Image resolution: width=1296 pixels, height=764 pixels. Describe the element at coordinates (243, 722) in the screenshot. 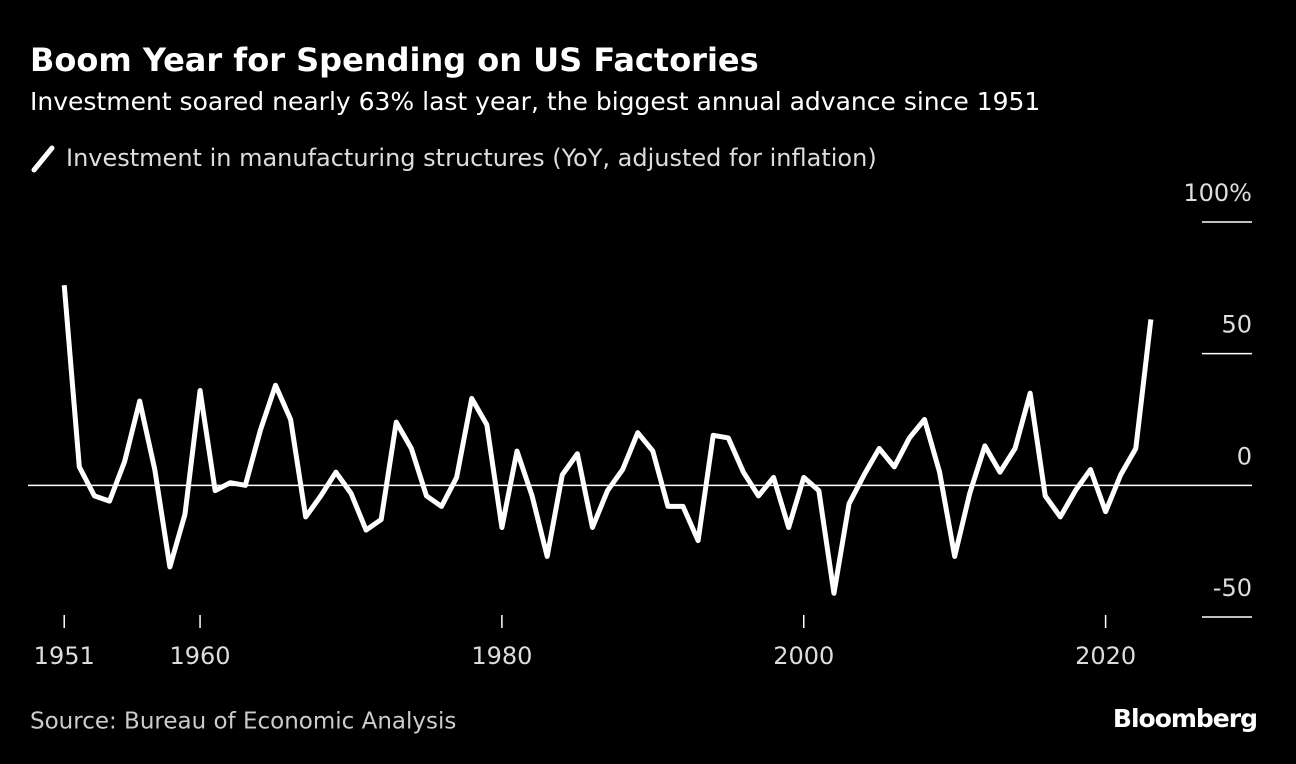

I see `source: Source: Bureau of Economic Analysis` at that location.